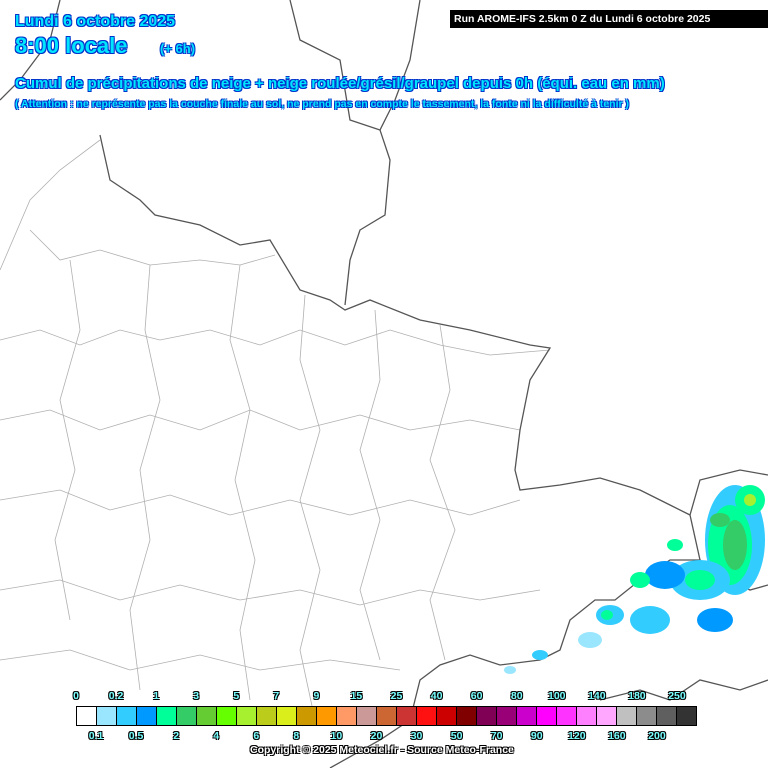 The width and height of the screenshot is (768, 768). Describe the element at coordinates (196, 696) in the screenshot. I see `legend-label-top: 3` at that location.